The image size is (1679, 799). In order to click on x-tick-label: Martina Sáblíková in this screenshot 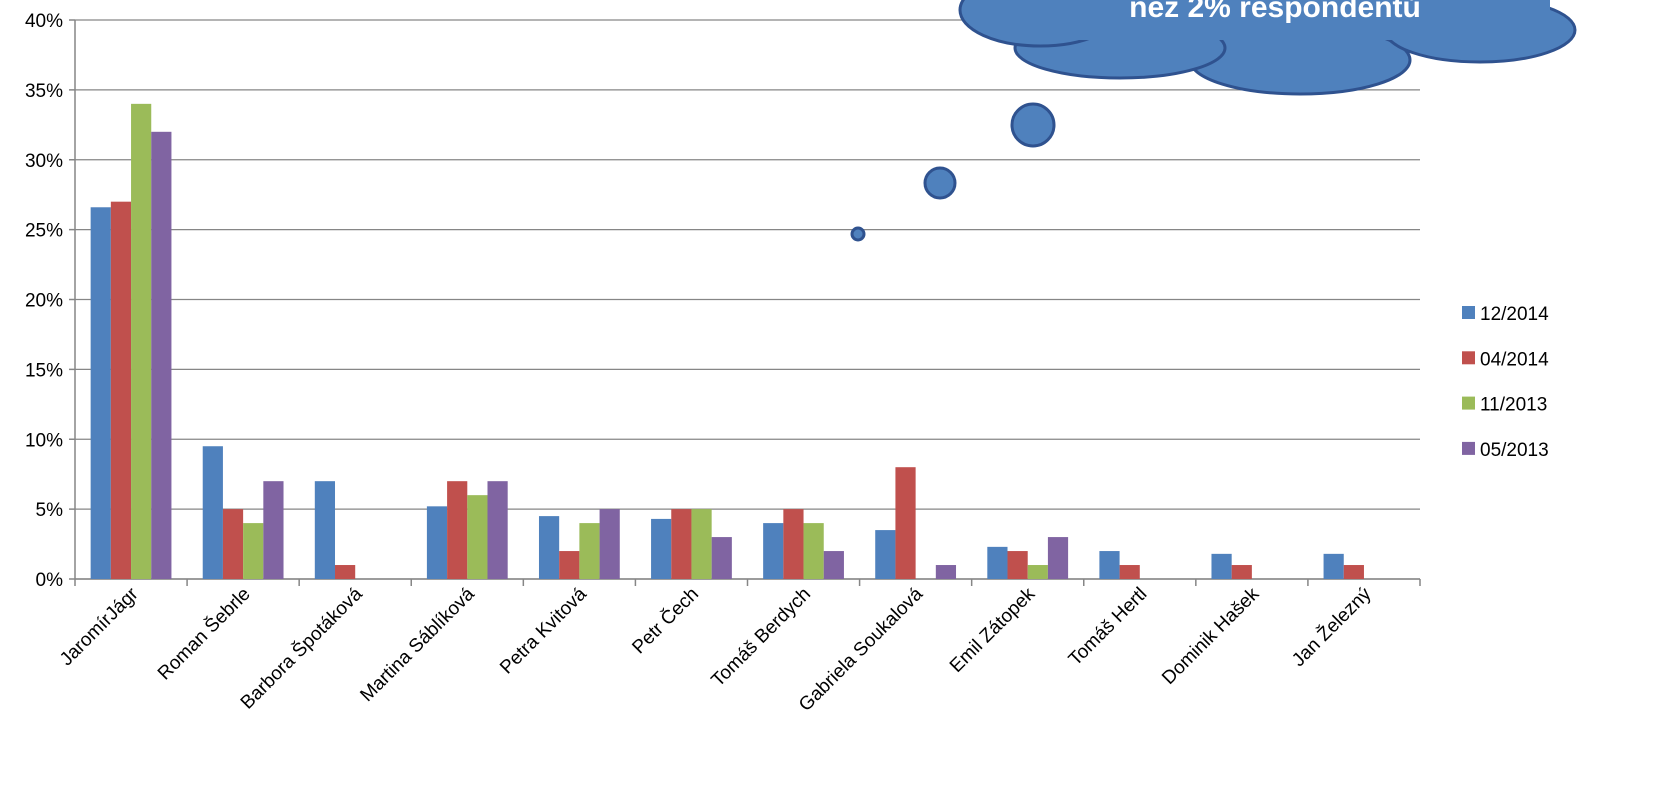, I will do `click(417, 644)`.